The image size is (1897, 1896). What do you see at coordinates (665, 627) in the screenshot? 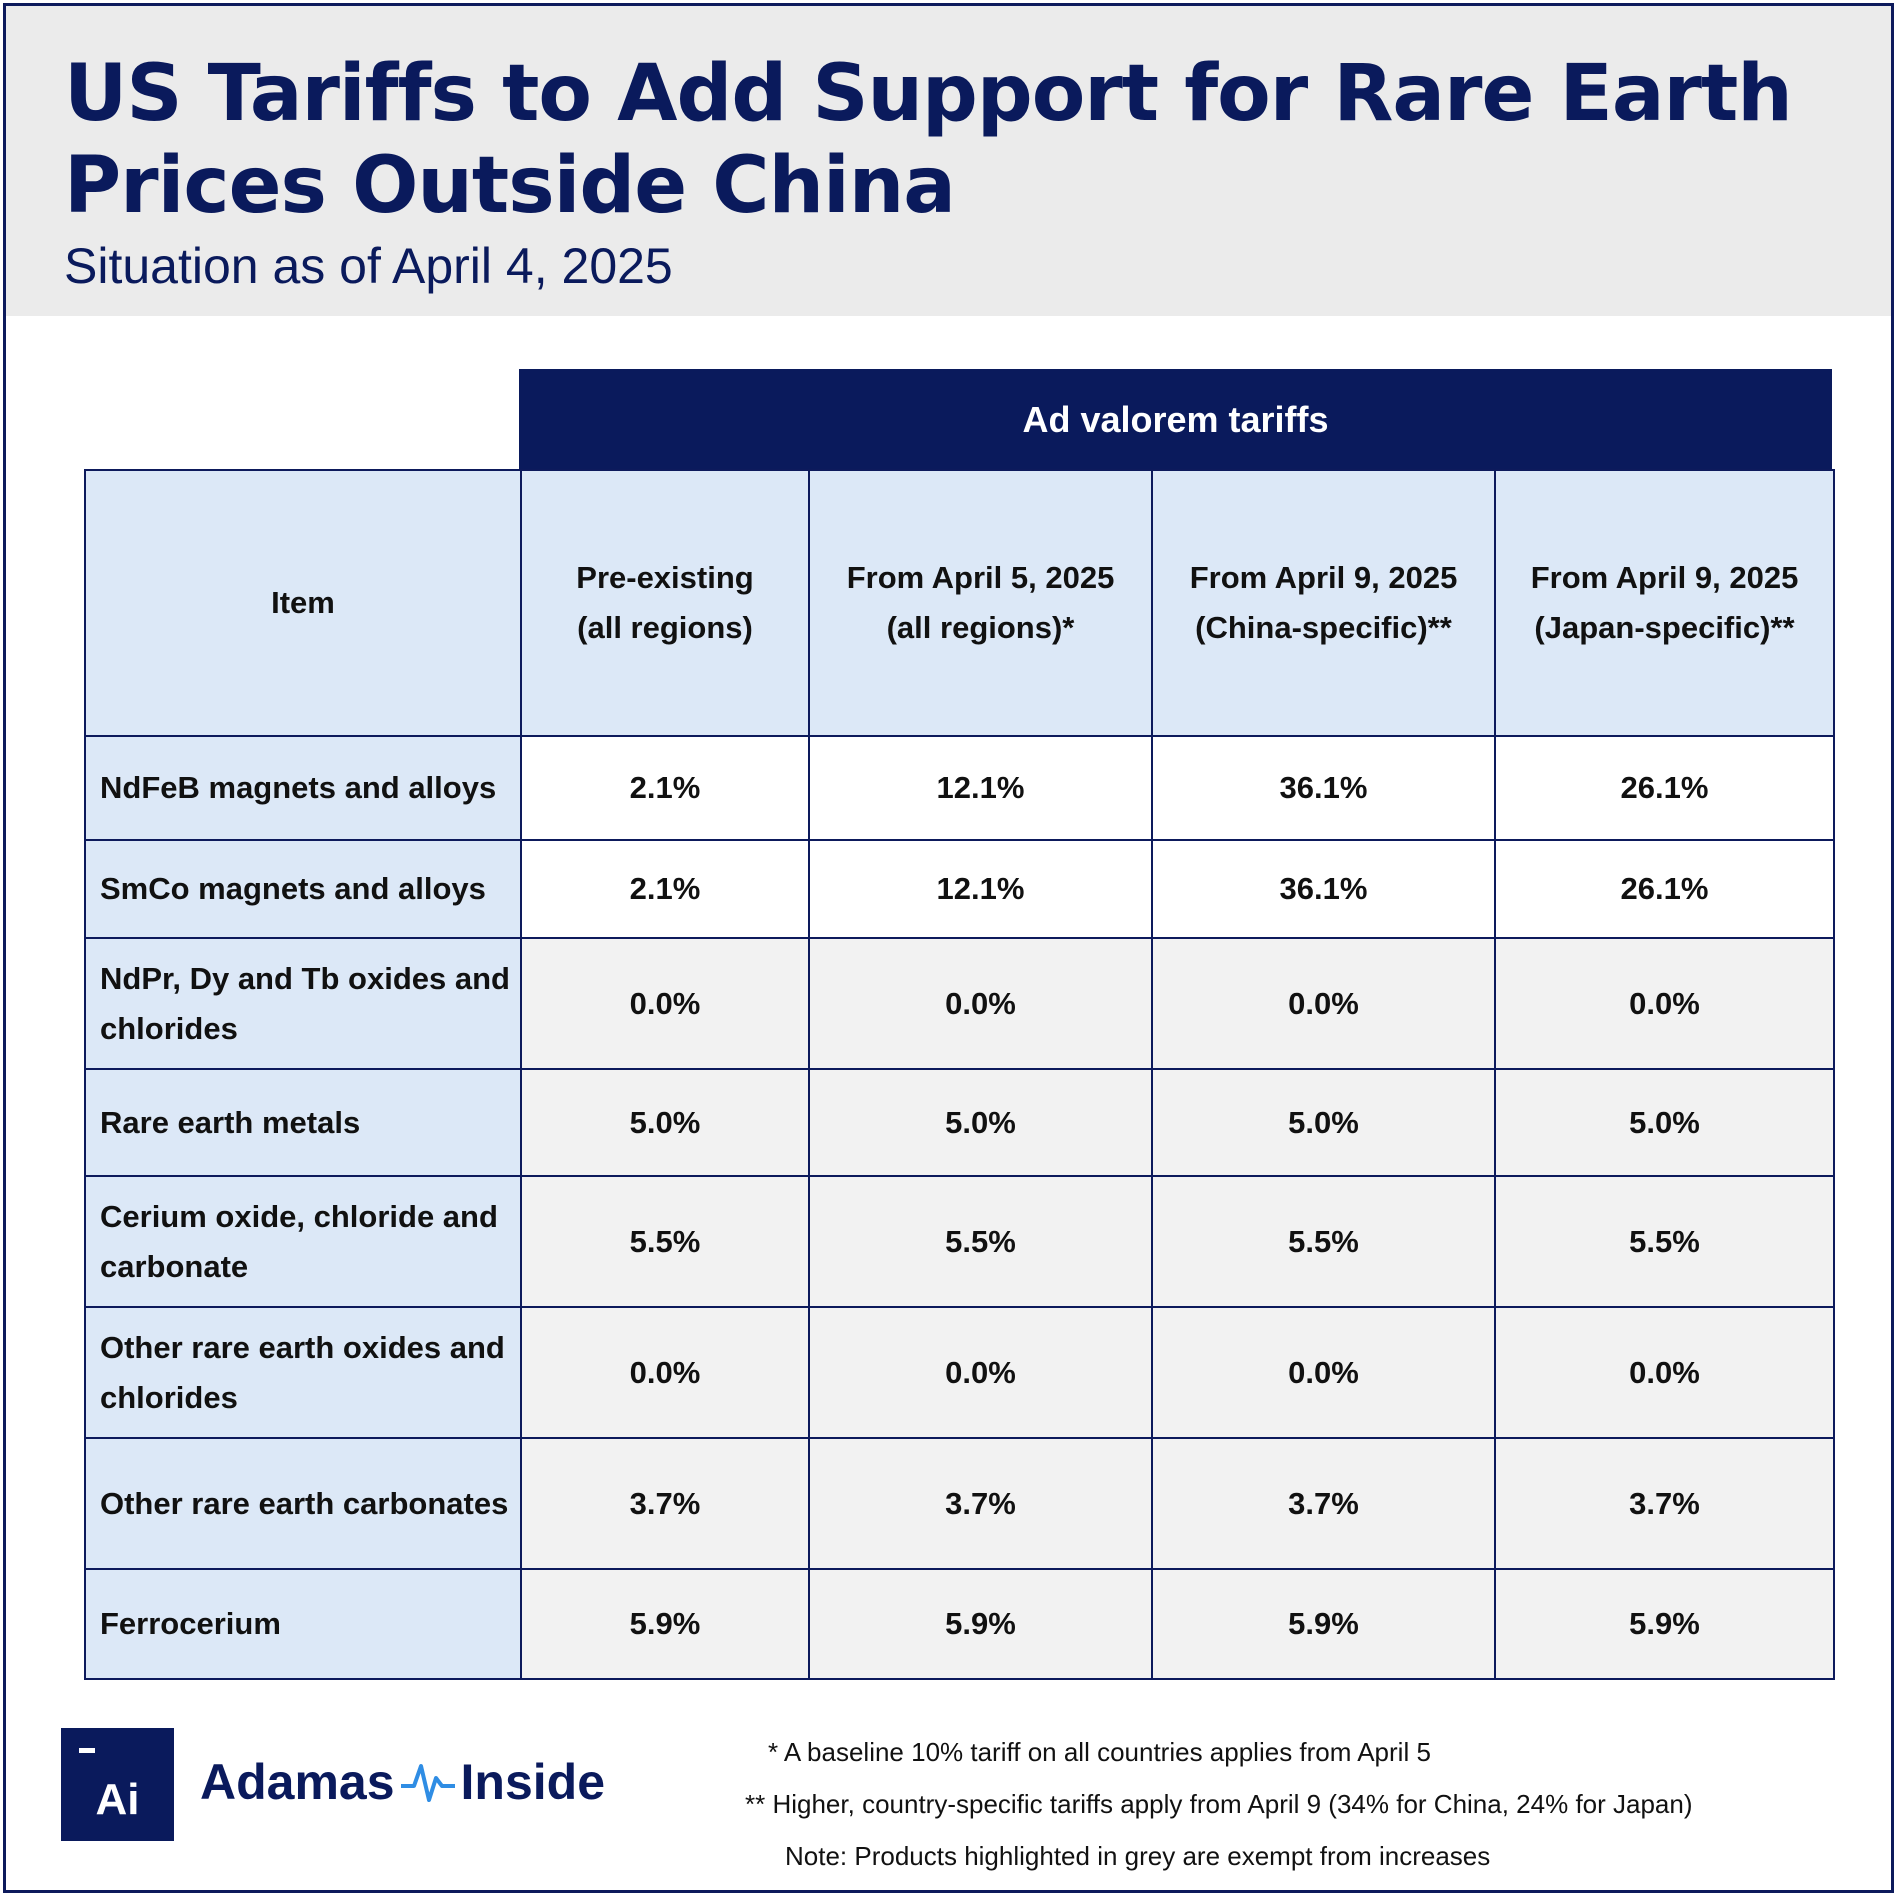
I see `column-header-line2: (all regions)` at bounding box center [665, 627].